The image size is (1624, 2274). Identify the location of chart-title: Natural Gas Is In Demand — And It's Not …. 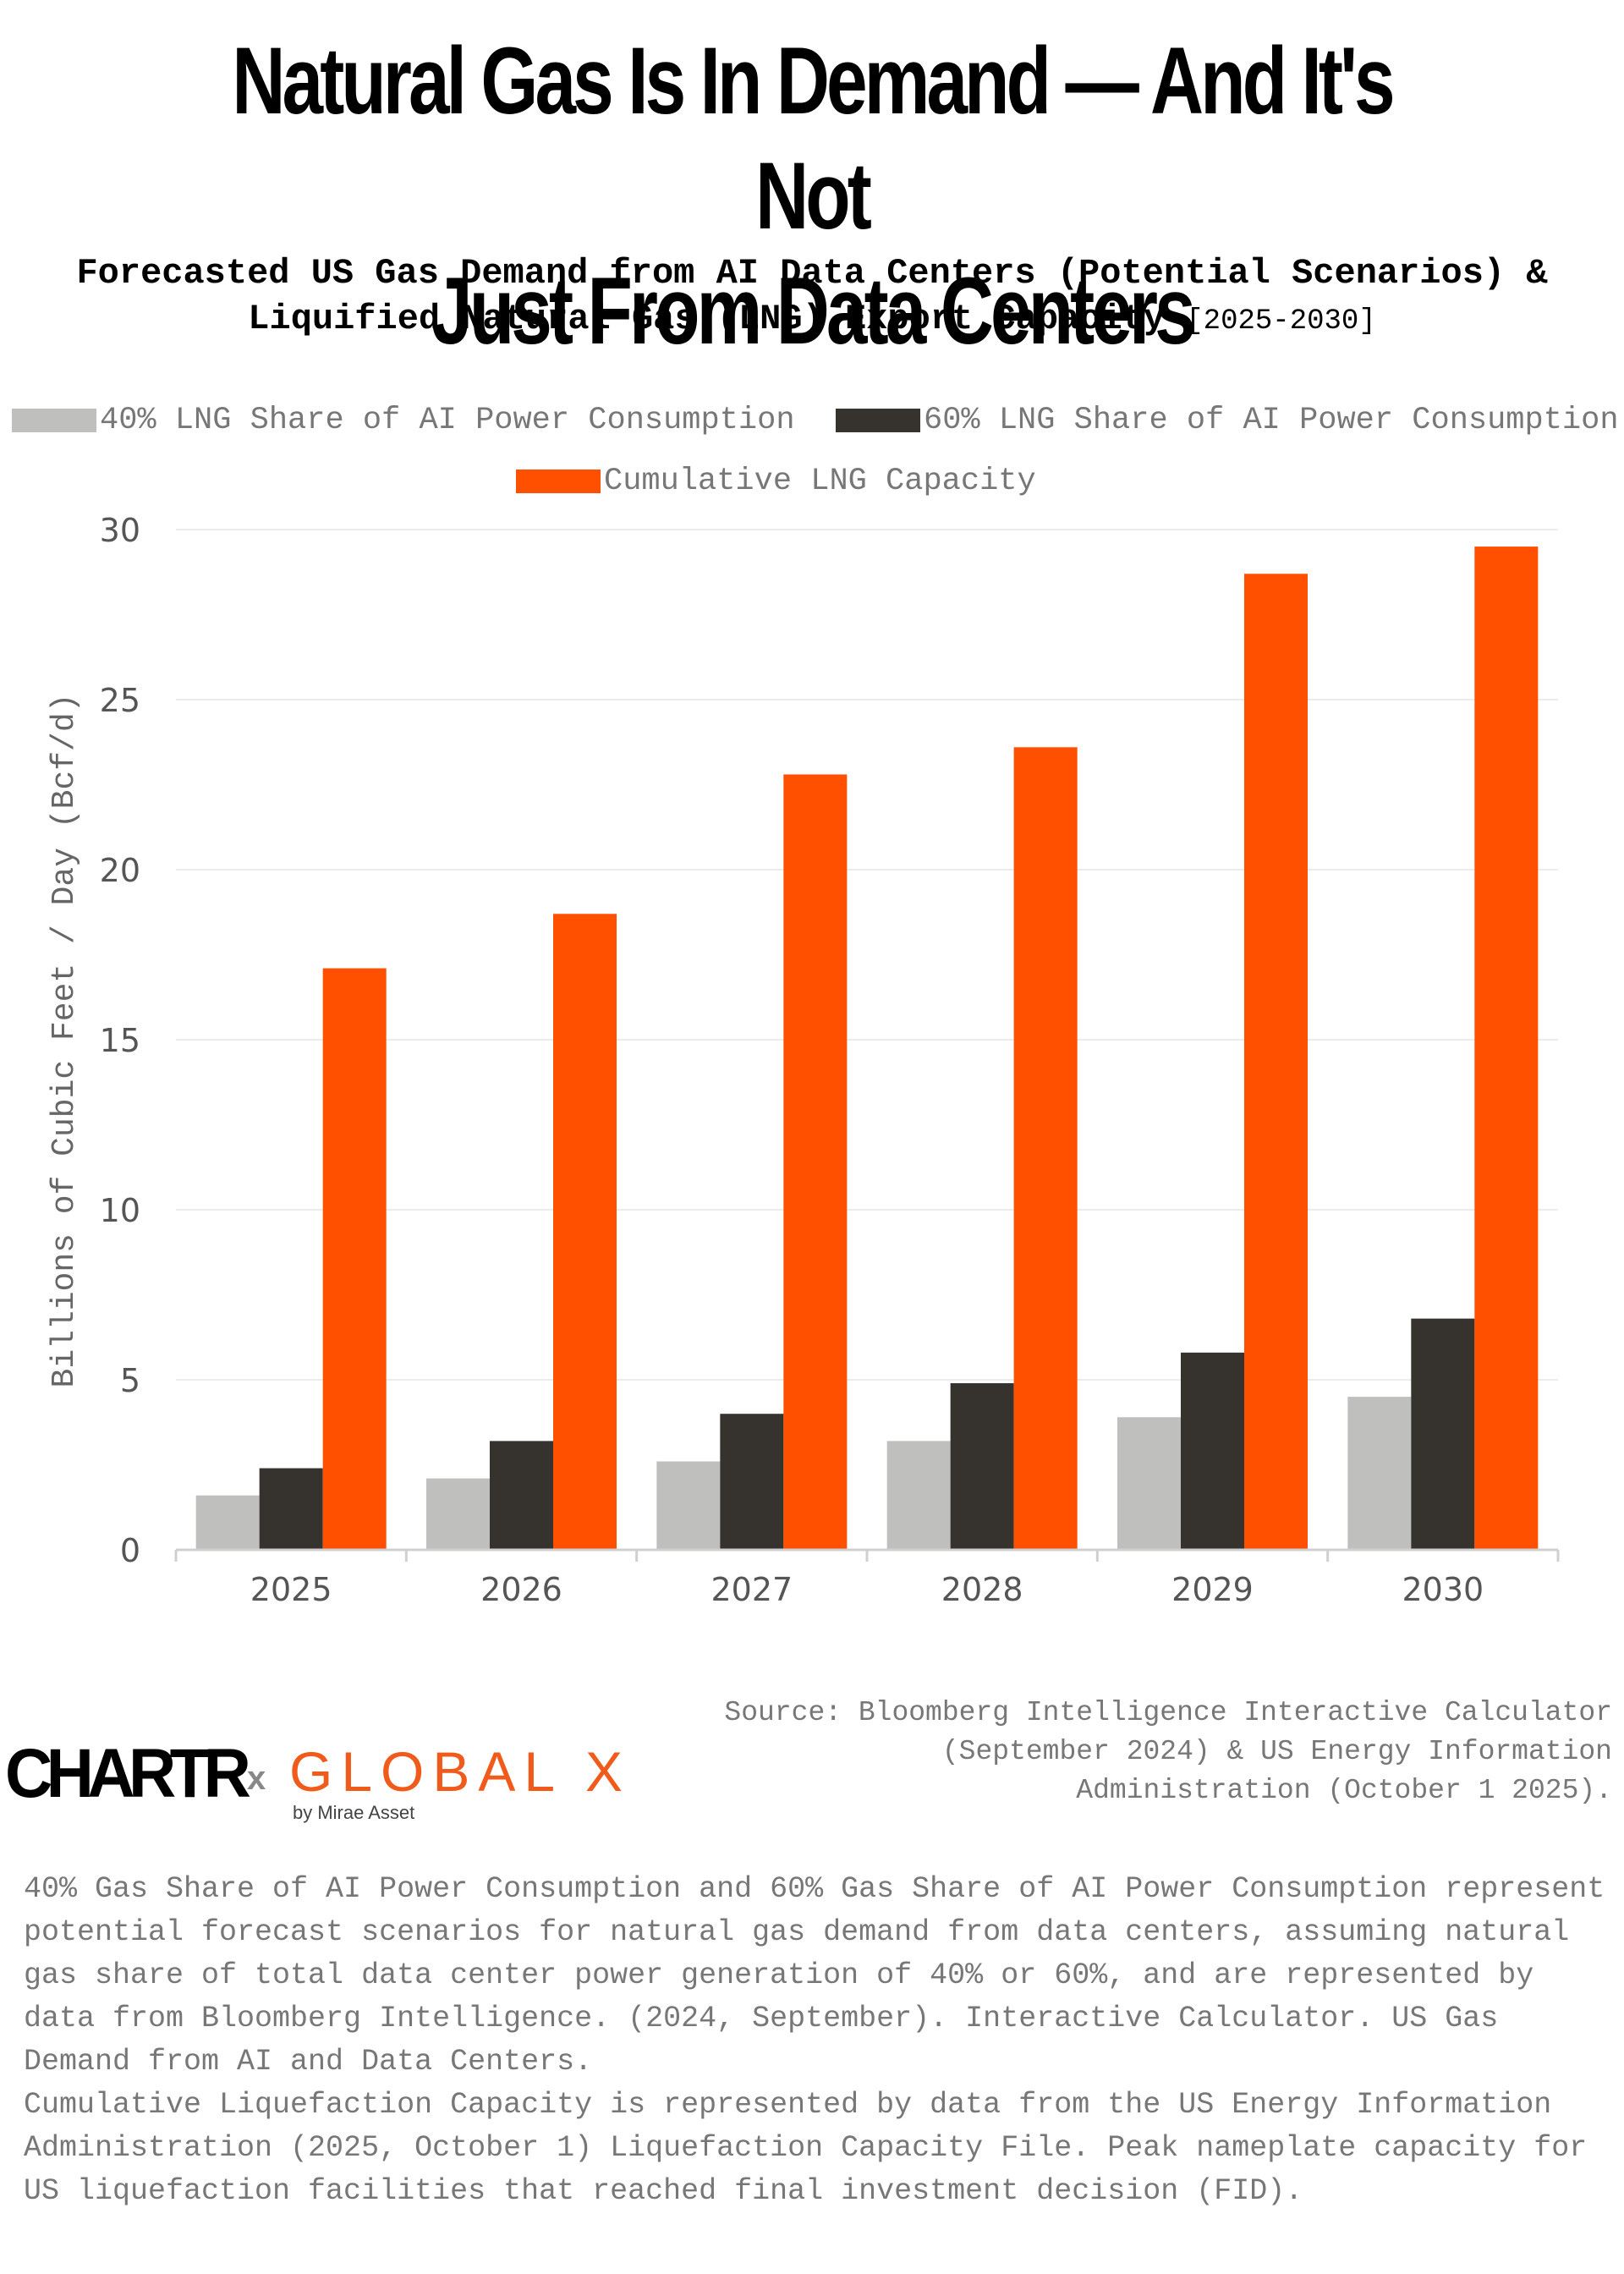
(812, 196).